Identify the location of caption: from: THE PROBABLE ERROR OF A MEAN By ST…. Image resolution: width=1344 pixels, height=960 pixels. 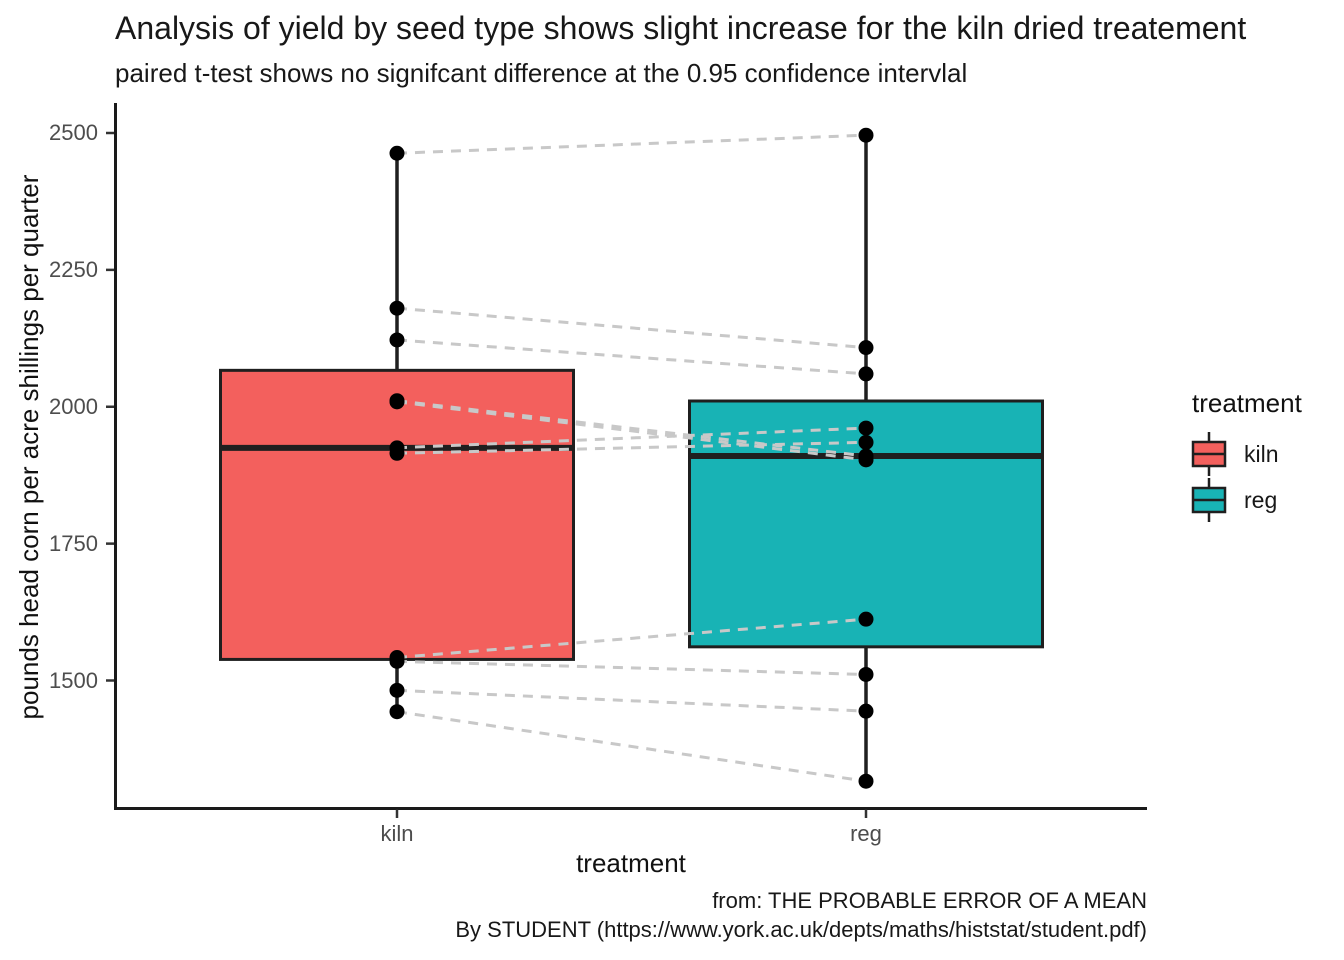
(801, 915).